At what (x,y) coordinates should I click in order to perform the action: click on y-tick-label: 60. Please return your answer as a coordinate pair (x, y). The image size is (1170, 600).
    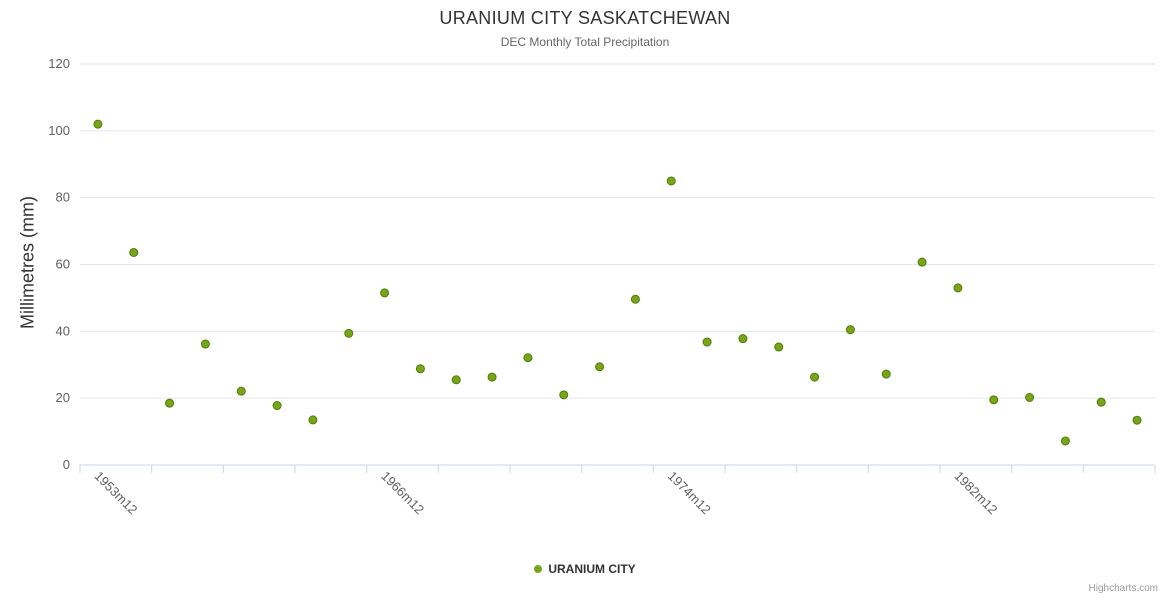
    Looking at the image, I should click on (63, 264).